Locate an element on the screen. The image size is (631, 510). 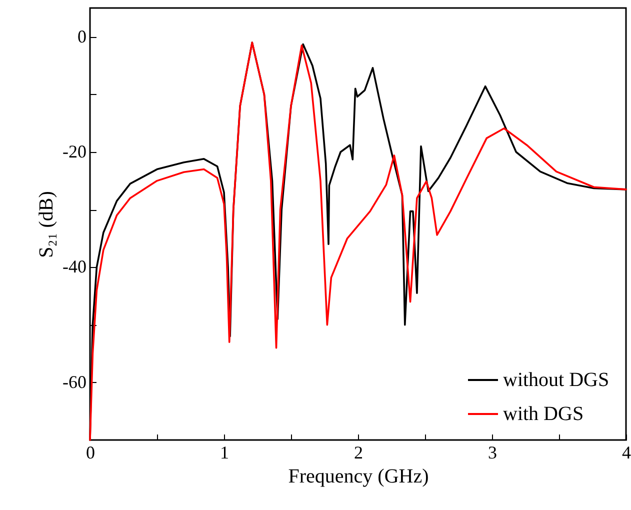
y-axis-title: S₂₁ (dB) is located at coordinates (47, 224).